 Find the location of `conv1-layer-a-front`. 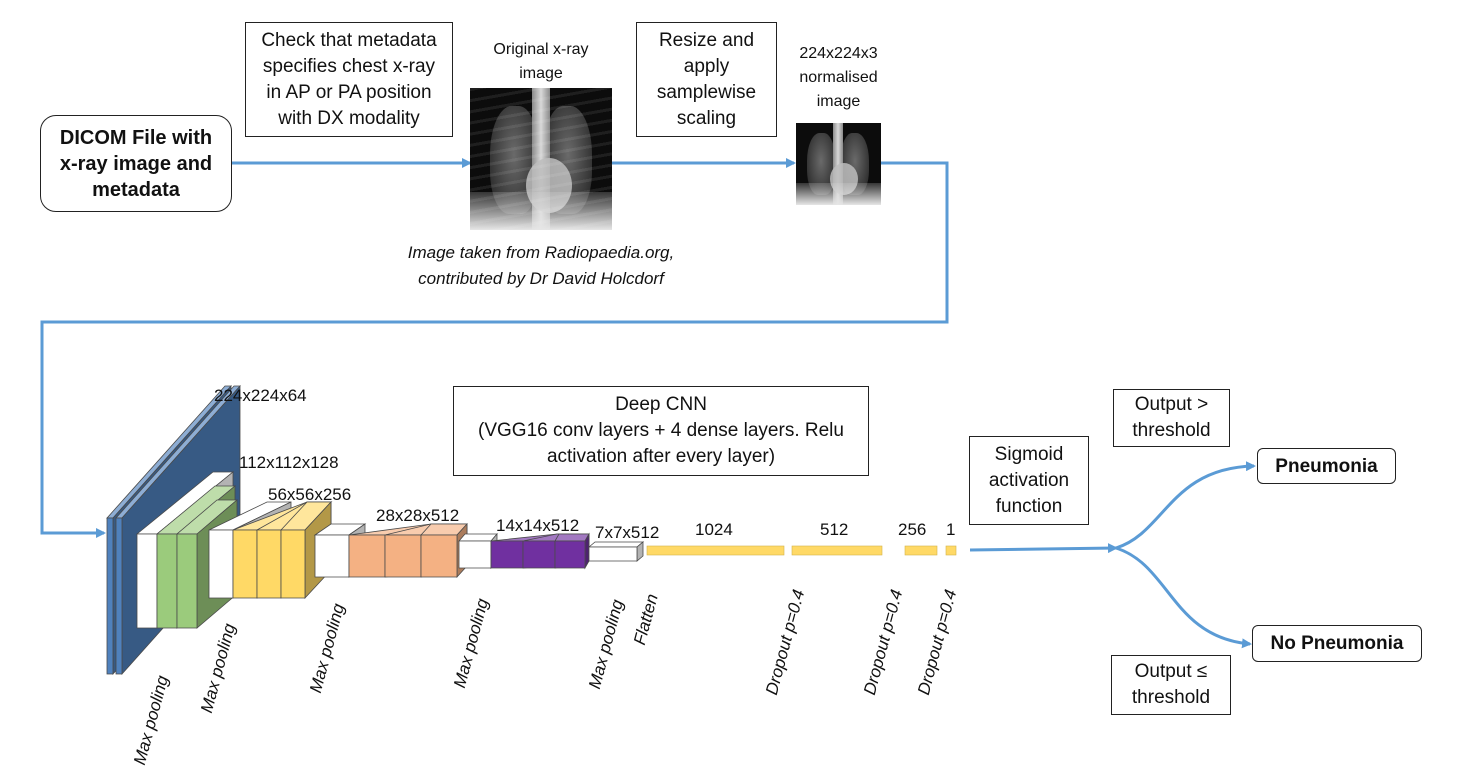

conv1-layer-a-front is located at coordinates (110, 596).